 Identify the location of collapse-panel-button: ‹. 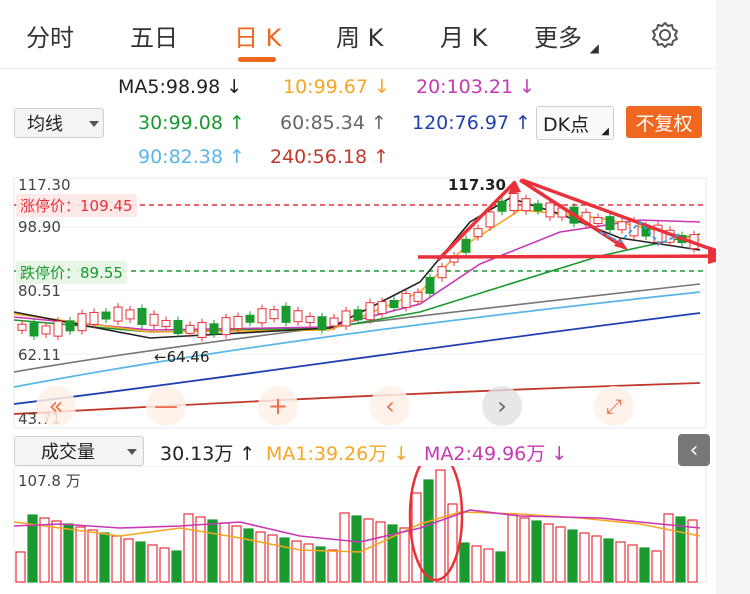
(694, 450).